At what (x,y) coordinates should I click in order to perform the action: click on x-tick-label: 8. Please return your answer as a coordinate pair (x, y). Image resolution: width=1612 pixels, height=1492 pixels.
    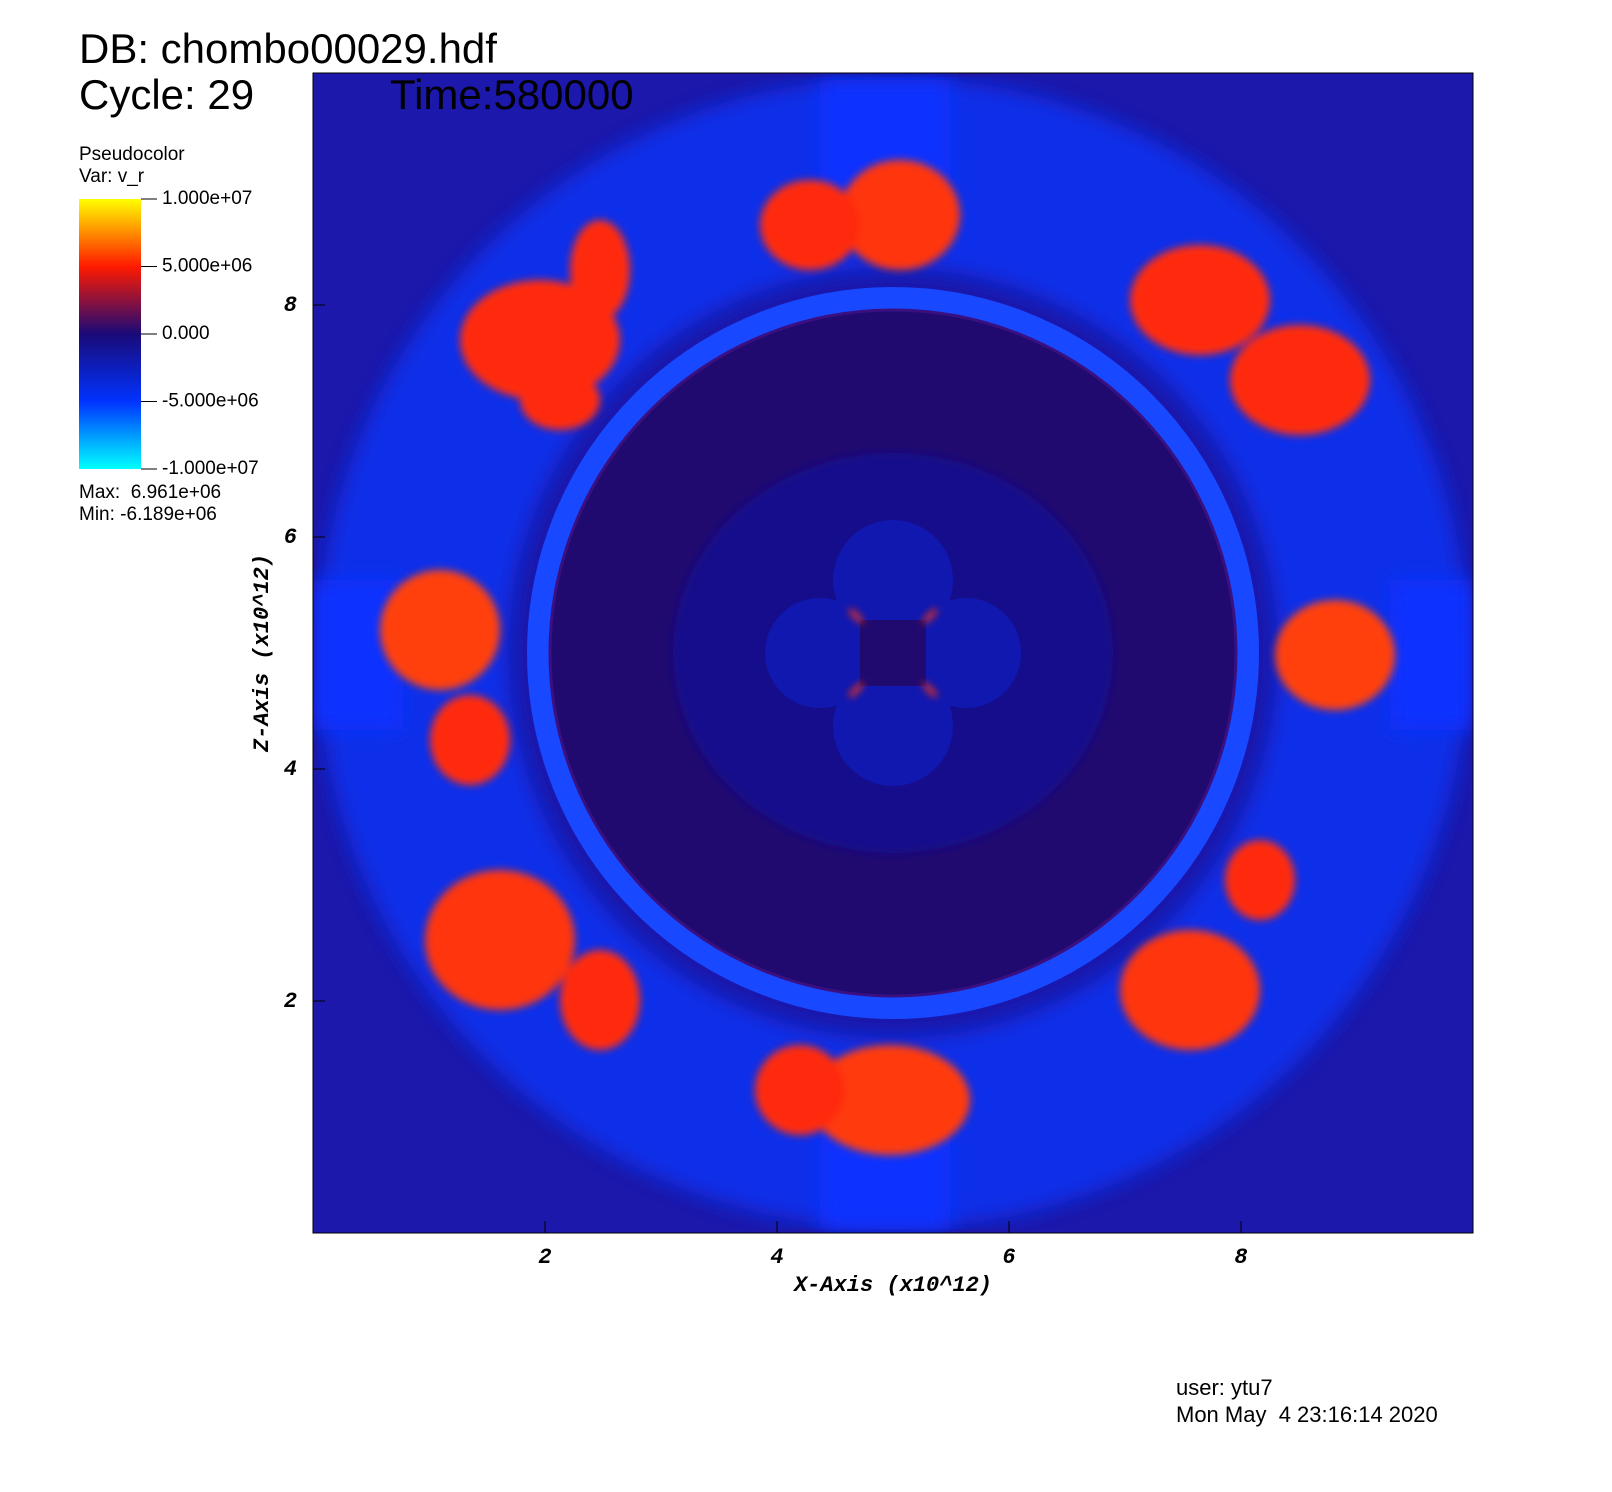
    Looking at the image, I should click on (1240, 1257).